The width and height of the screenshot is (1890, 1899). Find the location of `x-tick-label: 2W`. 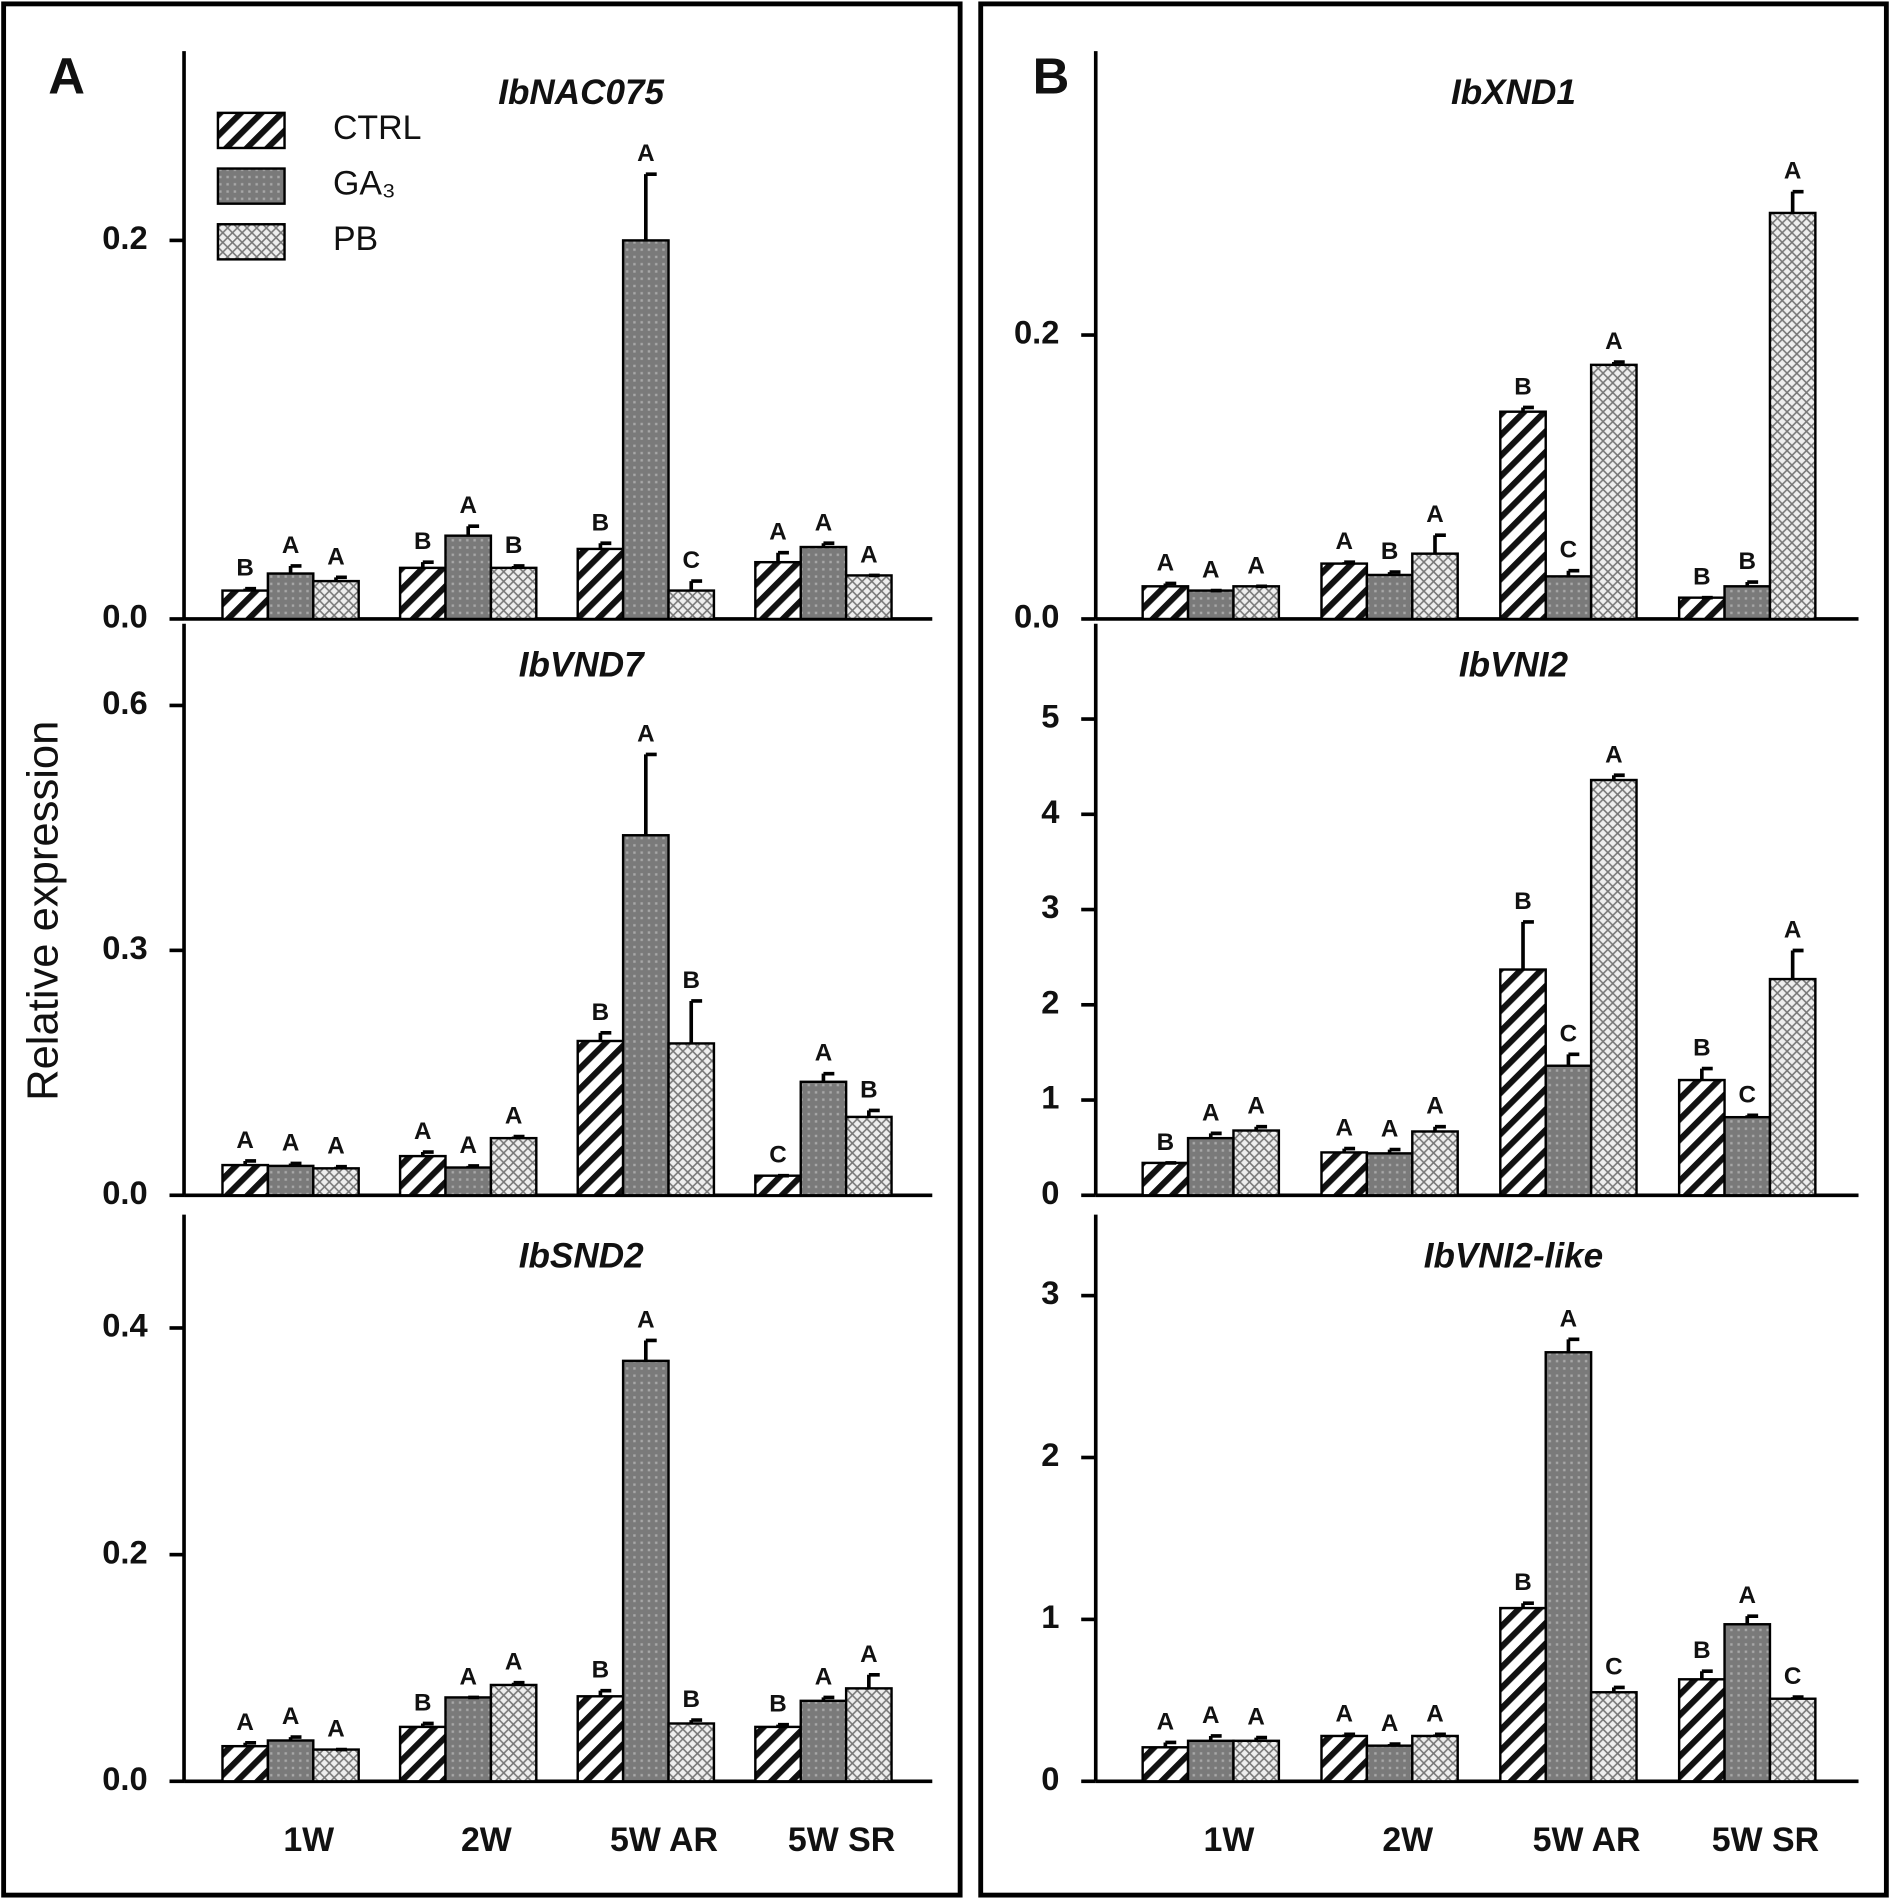

x-tick-label: 2W is located at coordinates (1407, 1840).